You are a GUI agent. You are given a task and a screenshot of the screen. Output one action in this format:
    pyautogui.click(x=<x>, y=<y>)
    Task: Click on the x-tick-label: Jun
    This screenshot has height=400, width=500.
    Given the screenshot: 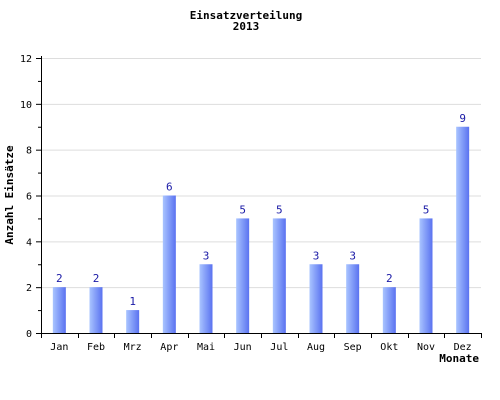 What is the action you would take?
    pyautogui.click(x=243, y=347)
    